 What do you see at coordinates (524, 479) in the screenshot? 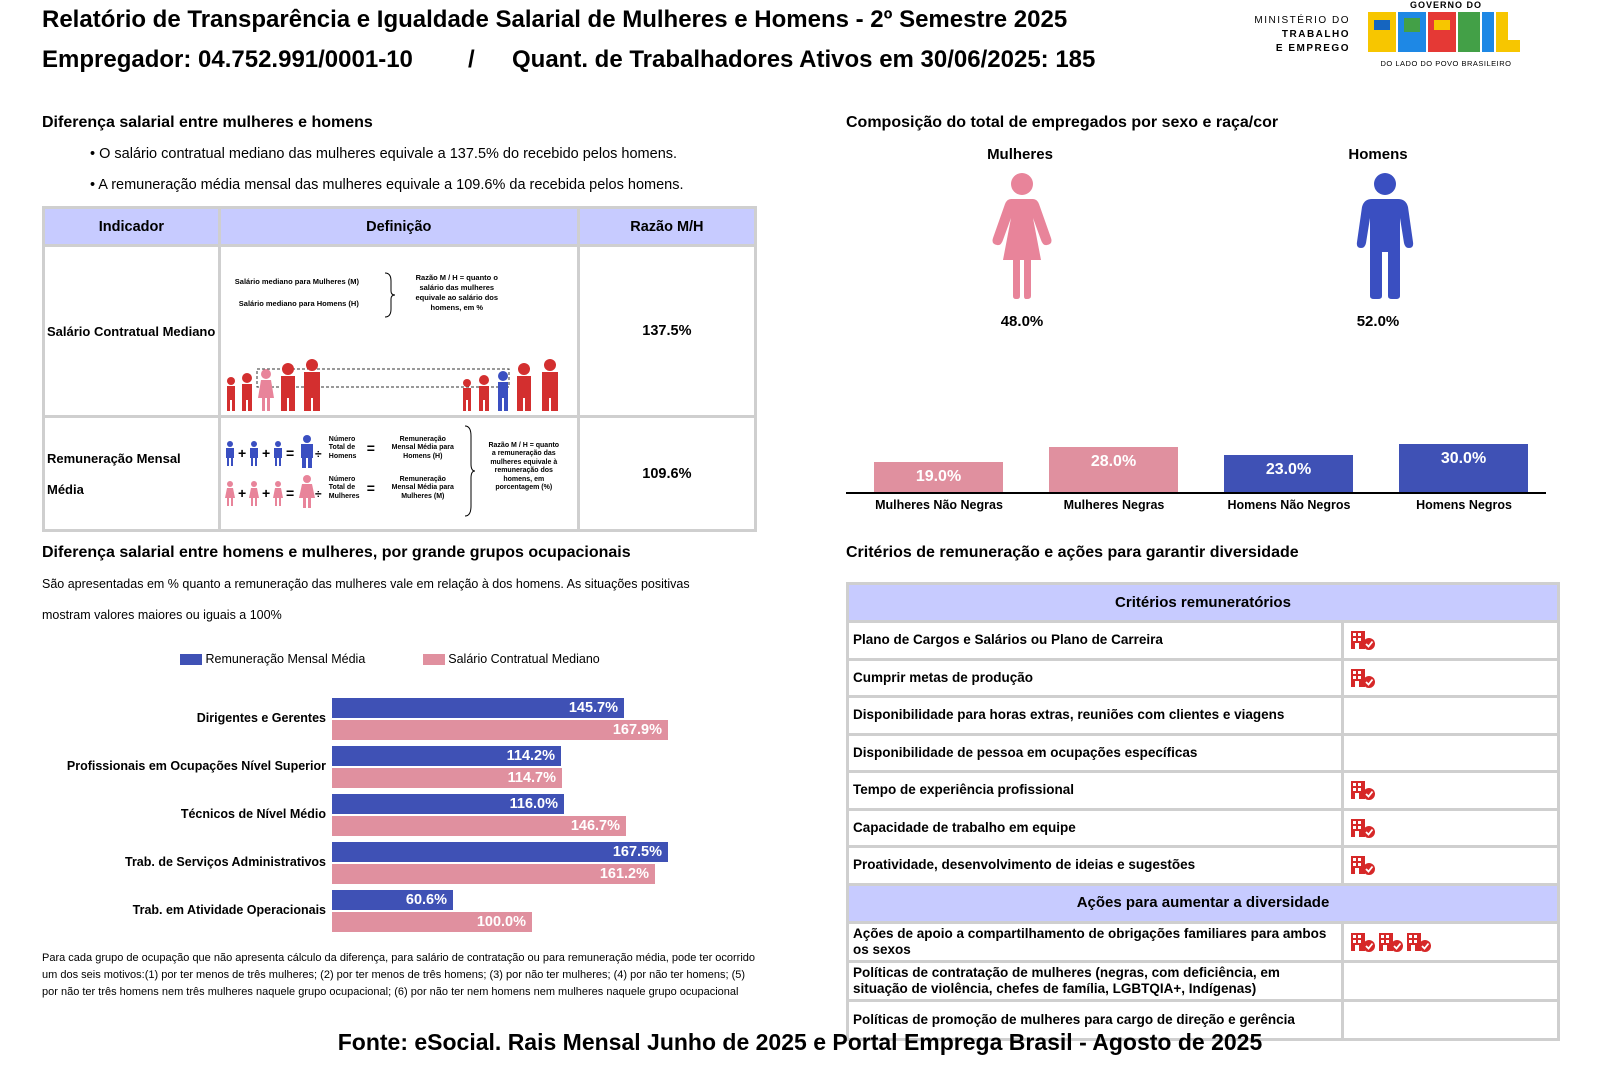
I see `note-line: homens, em` at bounding box center [524, 479].